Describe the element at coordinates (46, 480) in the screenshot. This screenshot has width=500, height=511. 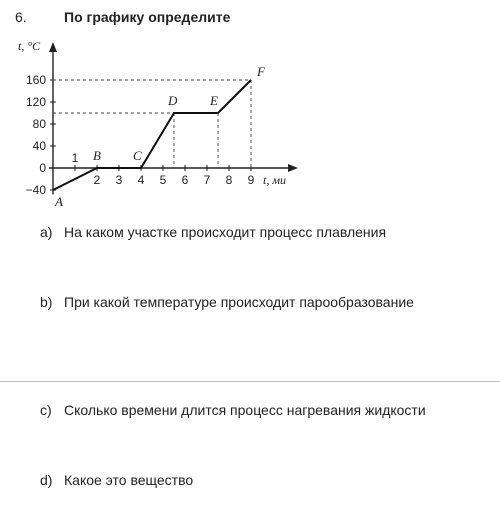
I see `question-d-label: d)` at that location.